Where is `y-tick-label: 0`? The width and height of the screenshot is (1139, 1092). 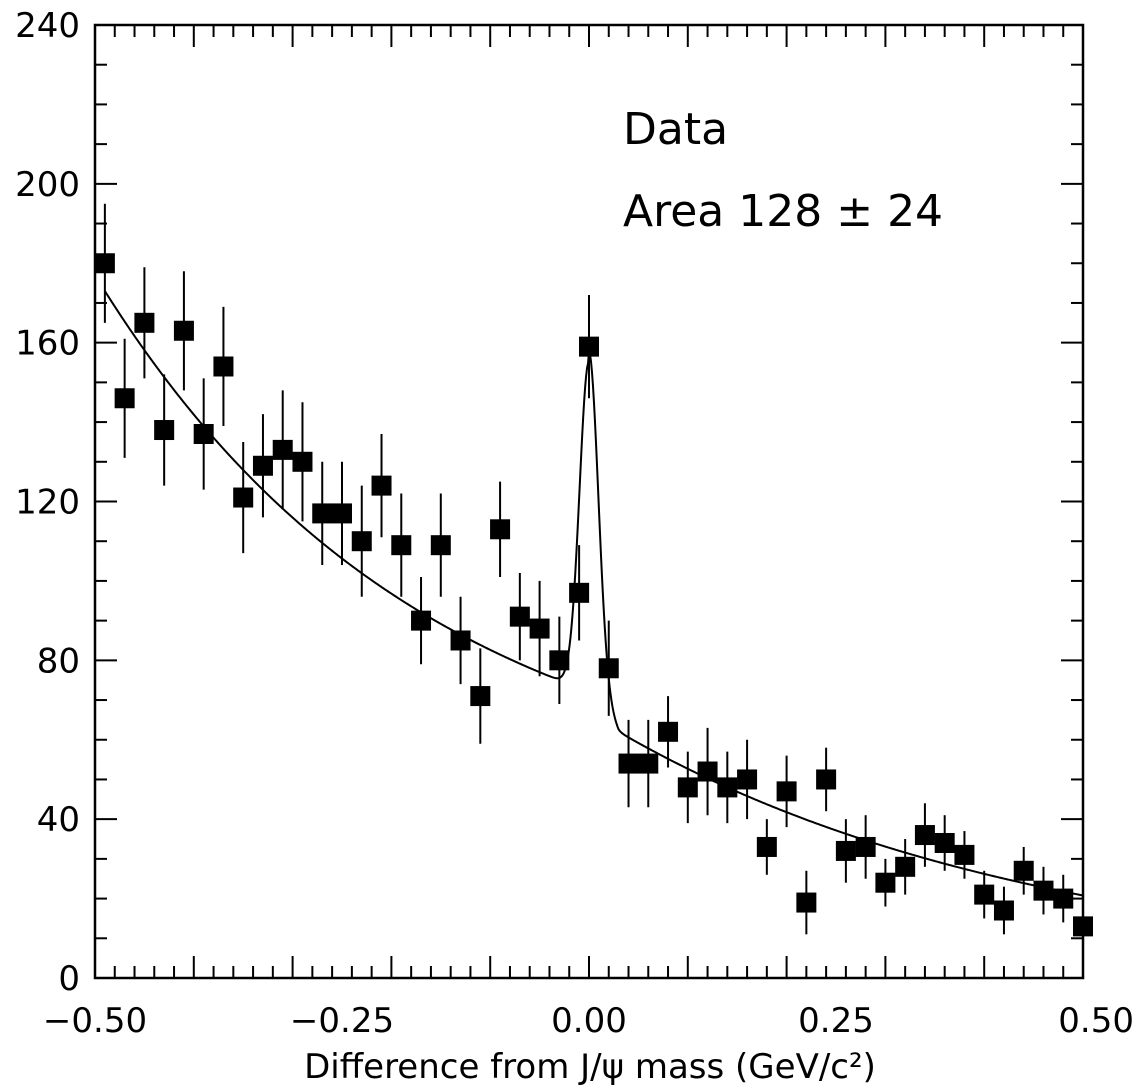 y-tick-label: 0 is located at coordinates (69, 979).